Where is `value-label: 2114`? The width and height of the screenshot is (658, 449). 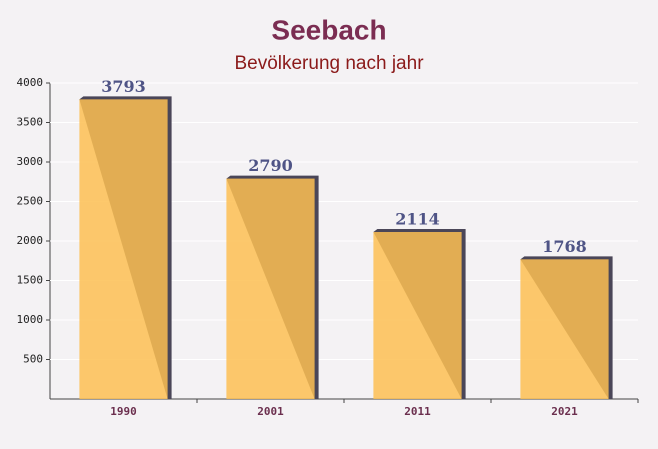
value-label: 2114 is located at coordinates (417, 218).